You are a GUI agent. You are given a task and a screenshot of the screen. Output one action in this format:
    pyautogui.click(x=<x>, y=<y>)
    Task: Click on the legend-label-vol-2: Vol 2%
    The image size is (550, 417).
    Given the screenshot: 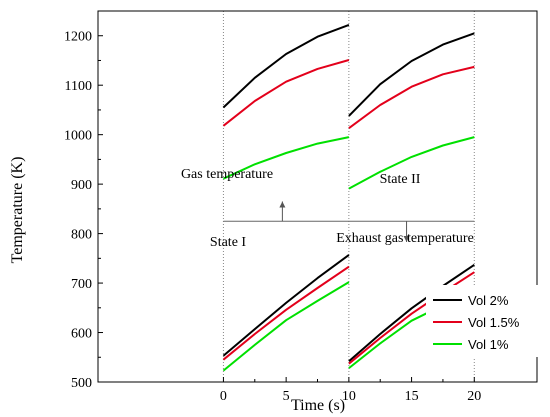 What is the action you would take?
    pyautogui.click(x=488, y=300)
    